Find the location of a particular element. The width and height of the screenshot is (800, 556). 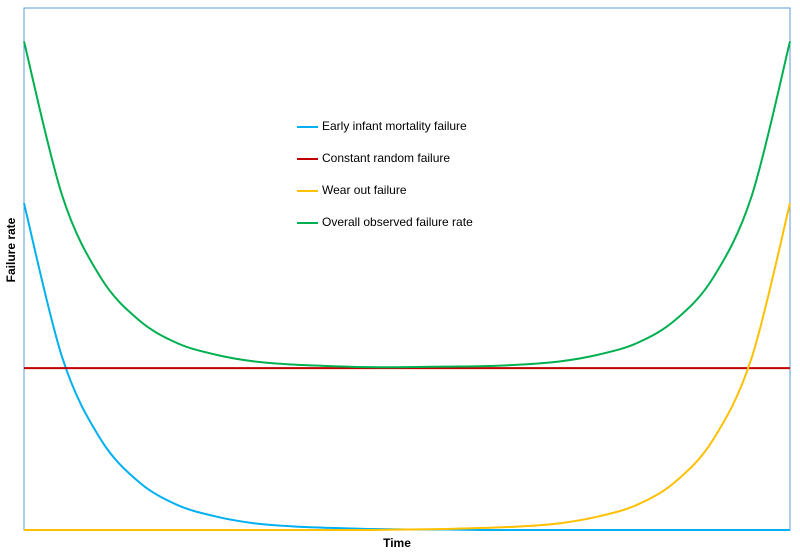

x-axis-label: Time is located at coordinates (397, 543).